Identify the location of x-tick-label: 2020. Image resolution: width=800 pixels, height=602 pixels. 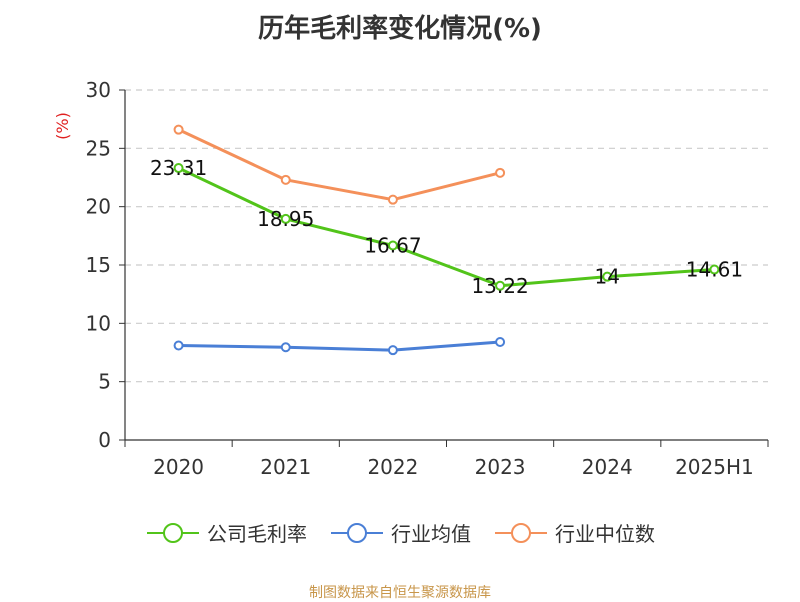
(178, 467).